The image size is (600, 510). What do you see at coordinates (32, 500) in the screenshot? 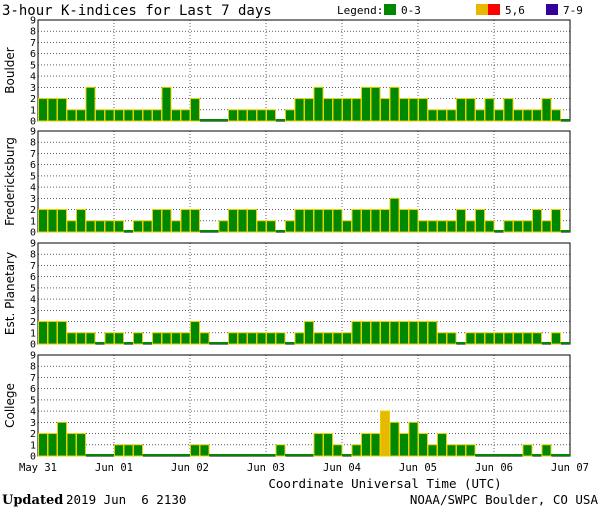
I see `updated-label: Updated` at bounding box center [32, 500].